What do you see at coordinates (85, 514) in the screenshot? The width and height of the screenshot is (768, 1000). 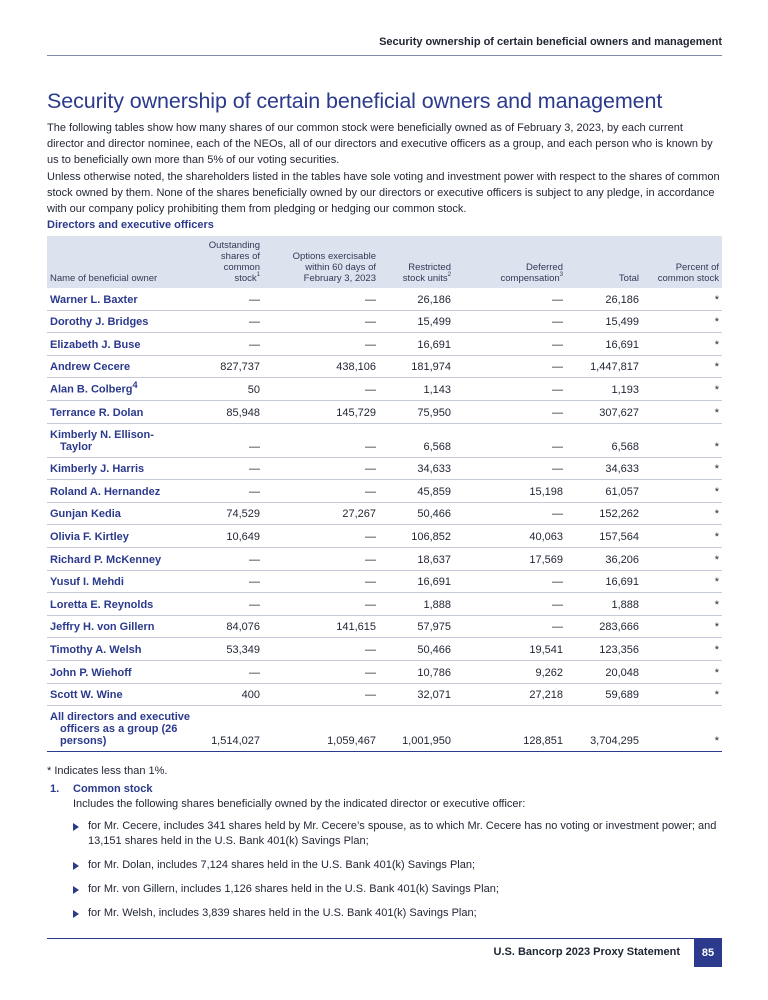 I see `owner-name: Gunjan Kedia` at bounding box center [85, 514].